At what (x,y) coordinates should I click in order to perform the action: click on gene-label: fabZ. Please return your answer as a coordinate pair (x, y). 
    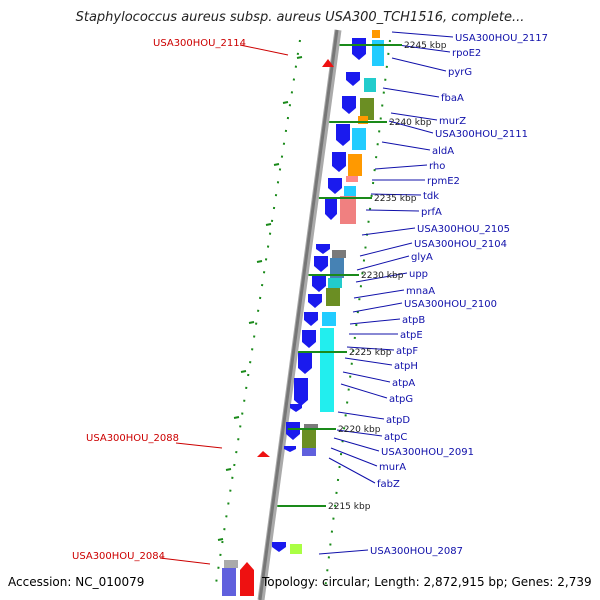
    Looking at the image, I should click on (388, 484).